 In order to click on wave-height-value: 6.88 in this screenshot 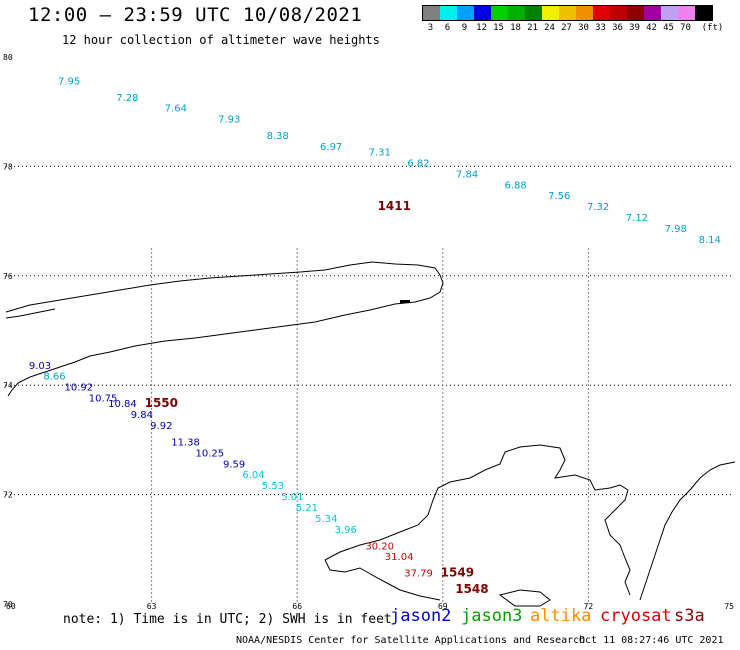, I will do `click(515, 185)`.